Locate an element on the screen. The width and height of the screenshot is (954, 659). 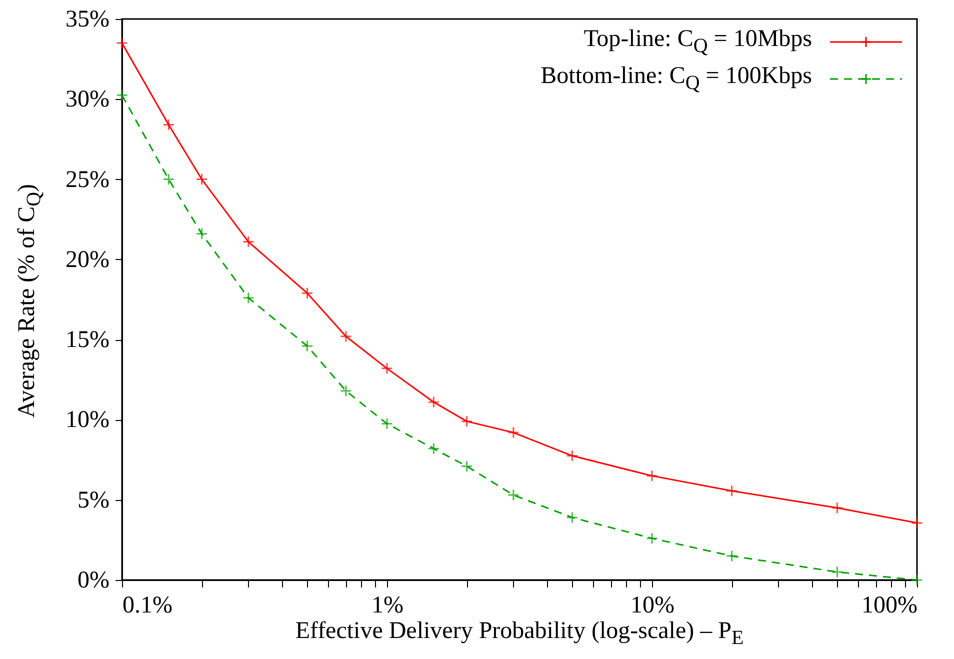
y-tick-label: 5% is located at coordinates (94, 500).